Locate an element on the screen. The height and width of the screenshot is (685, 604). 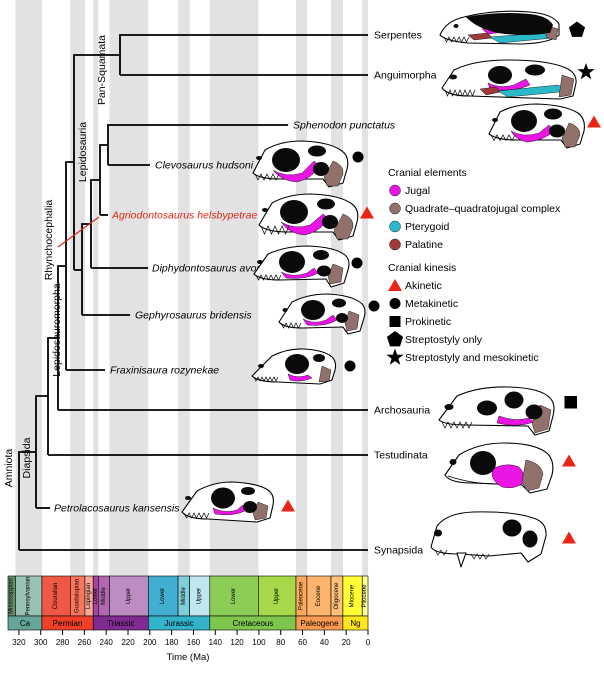
branch-archosauromorpha is located at coordinates (61, 337).